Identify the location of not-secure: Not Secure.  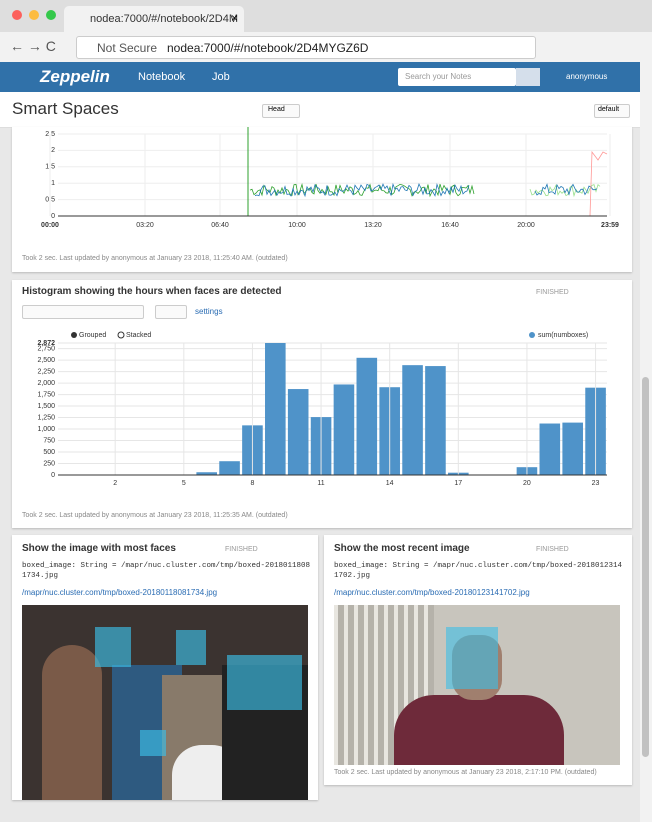
(127, 48).